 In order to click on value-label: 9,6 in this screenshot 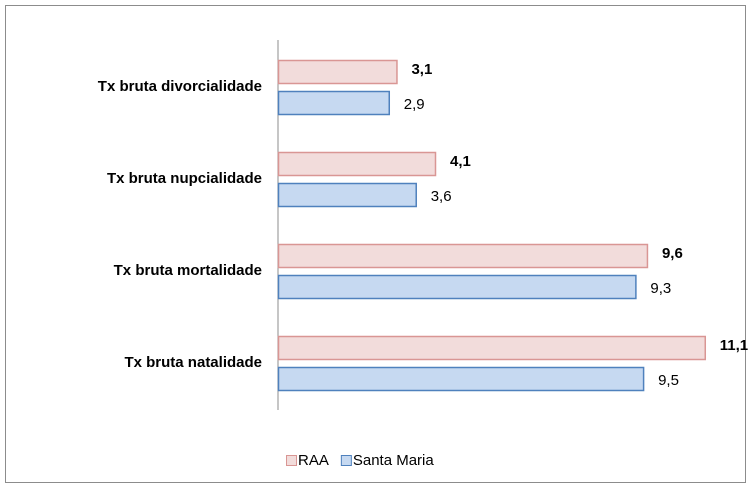, I will do `click(672, 253)`.